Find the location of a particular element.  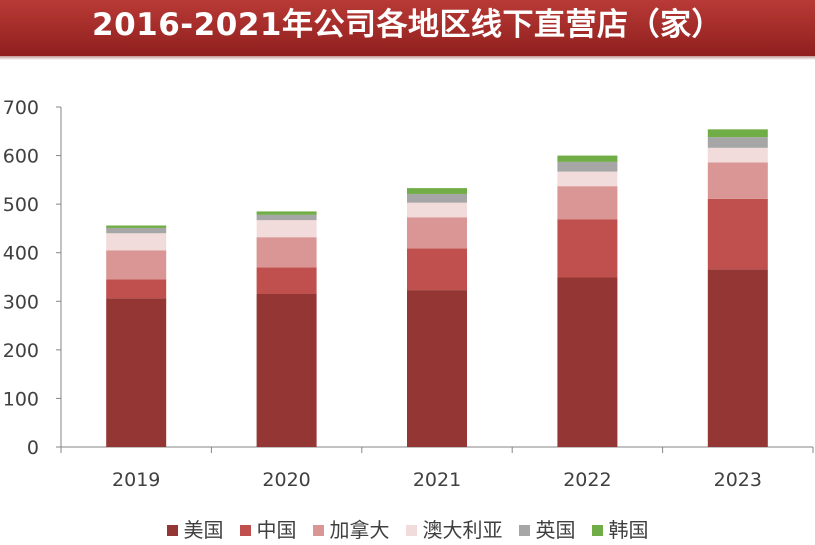

bar-segment-2023-加拿大 is located at coordinates (737, 180).